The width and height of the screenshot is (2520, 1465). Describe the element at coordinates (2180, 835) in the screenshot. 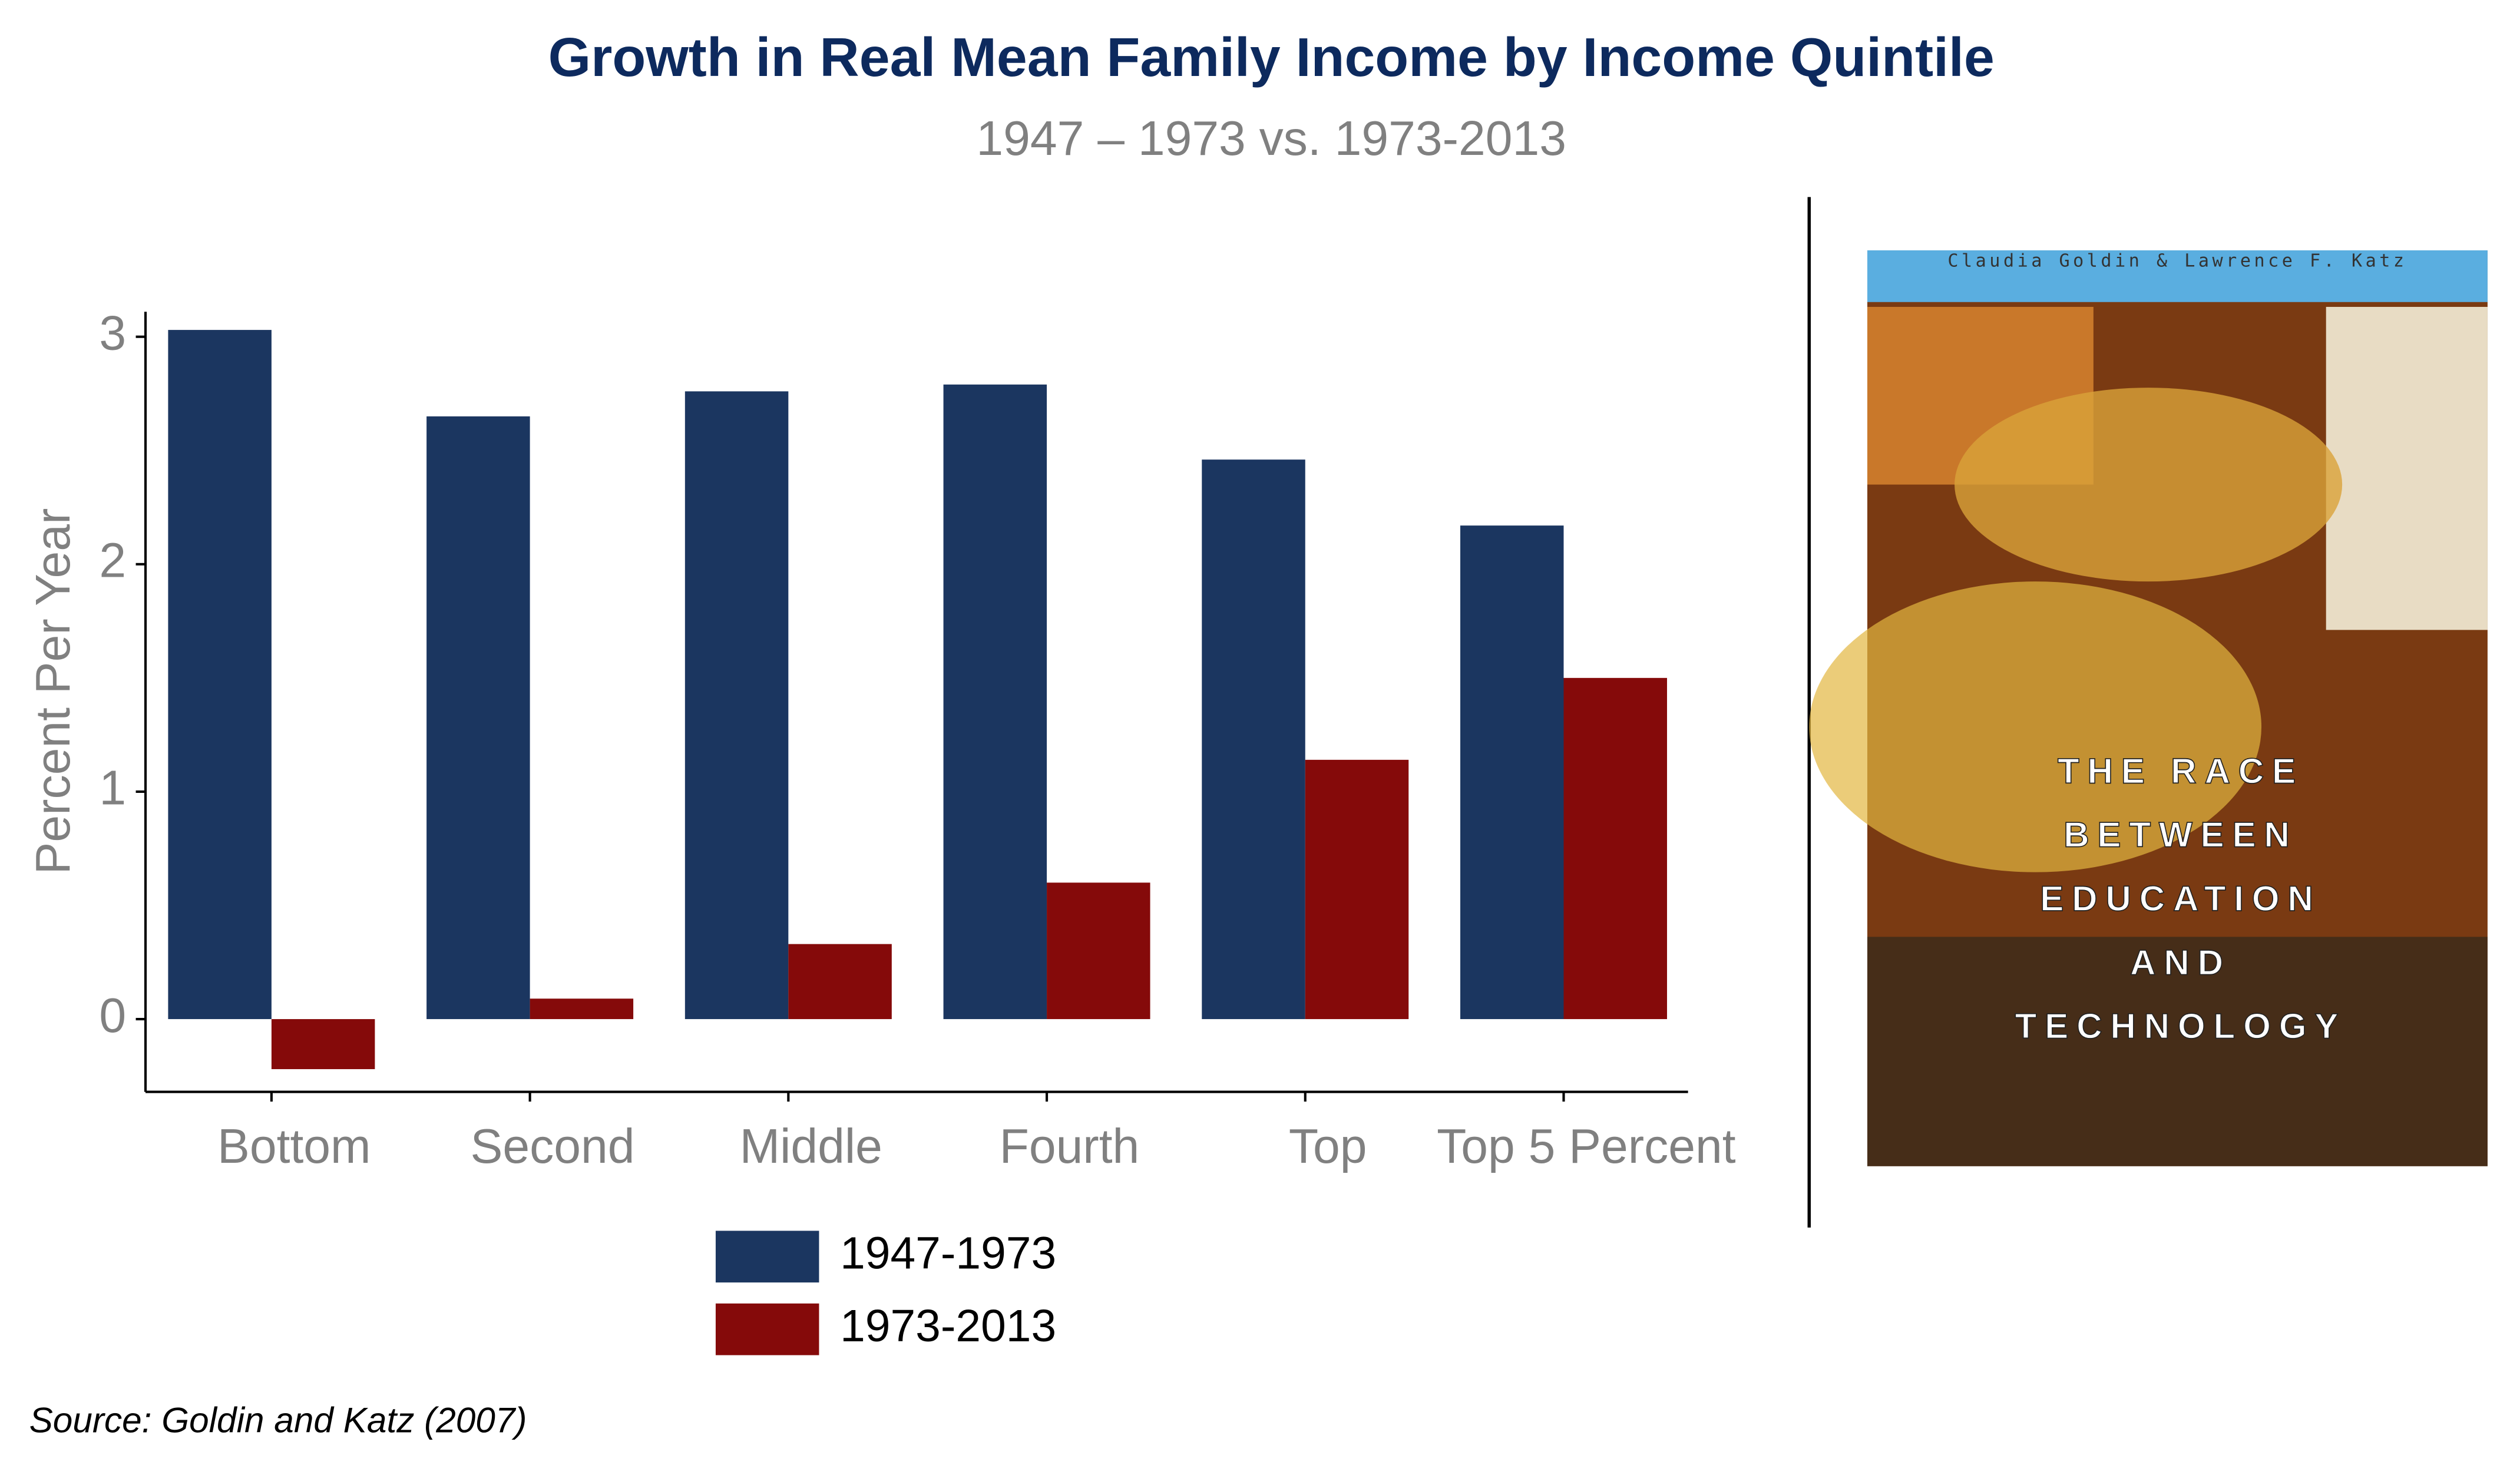

I see `book-title-line: BETWEEN` at that location.